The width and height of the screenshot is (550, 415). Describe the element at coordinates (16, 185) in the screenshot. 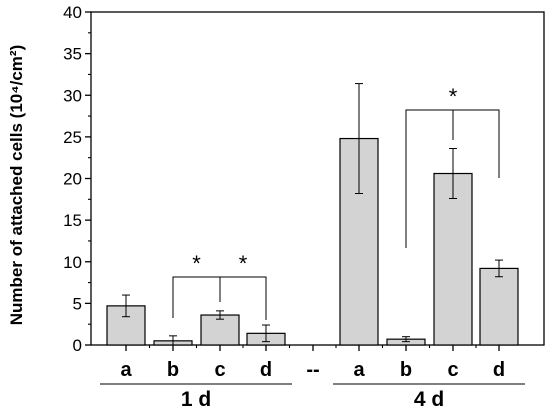

I see `y-axis-label: Number of attached cells (10⁴/cm²)` at that location.